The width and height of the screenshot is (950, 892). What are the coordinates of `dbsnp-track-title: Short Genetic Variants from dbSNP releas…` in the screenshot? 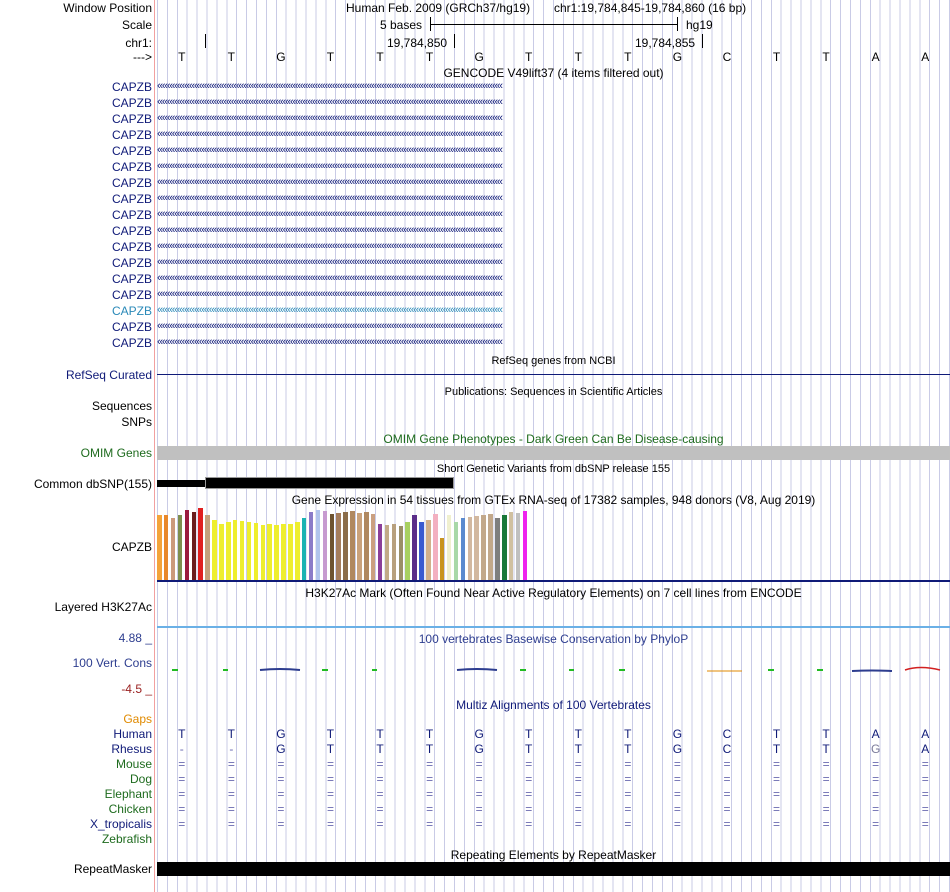 It's located at (553, 469).